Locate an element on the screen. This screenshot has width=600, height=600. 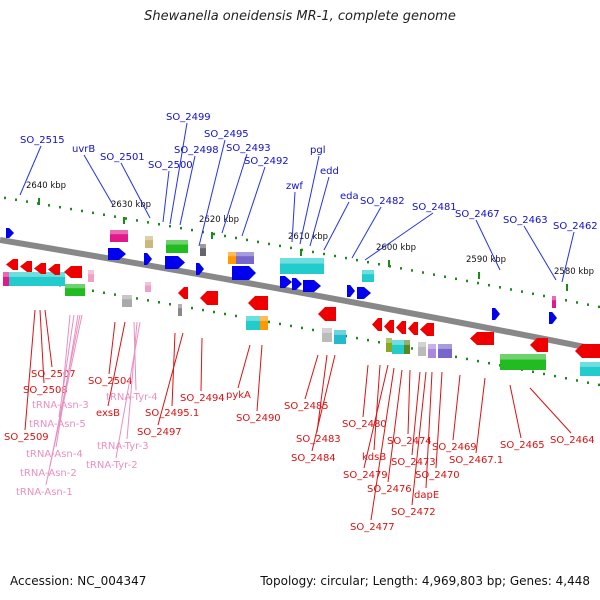
gene-label: SO_2483 is located at coordinates (318, 439).